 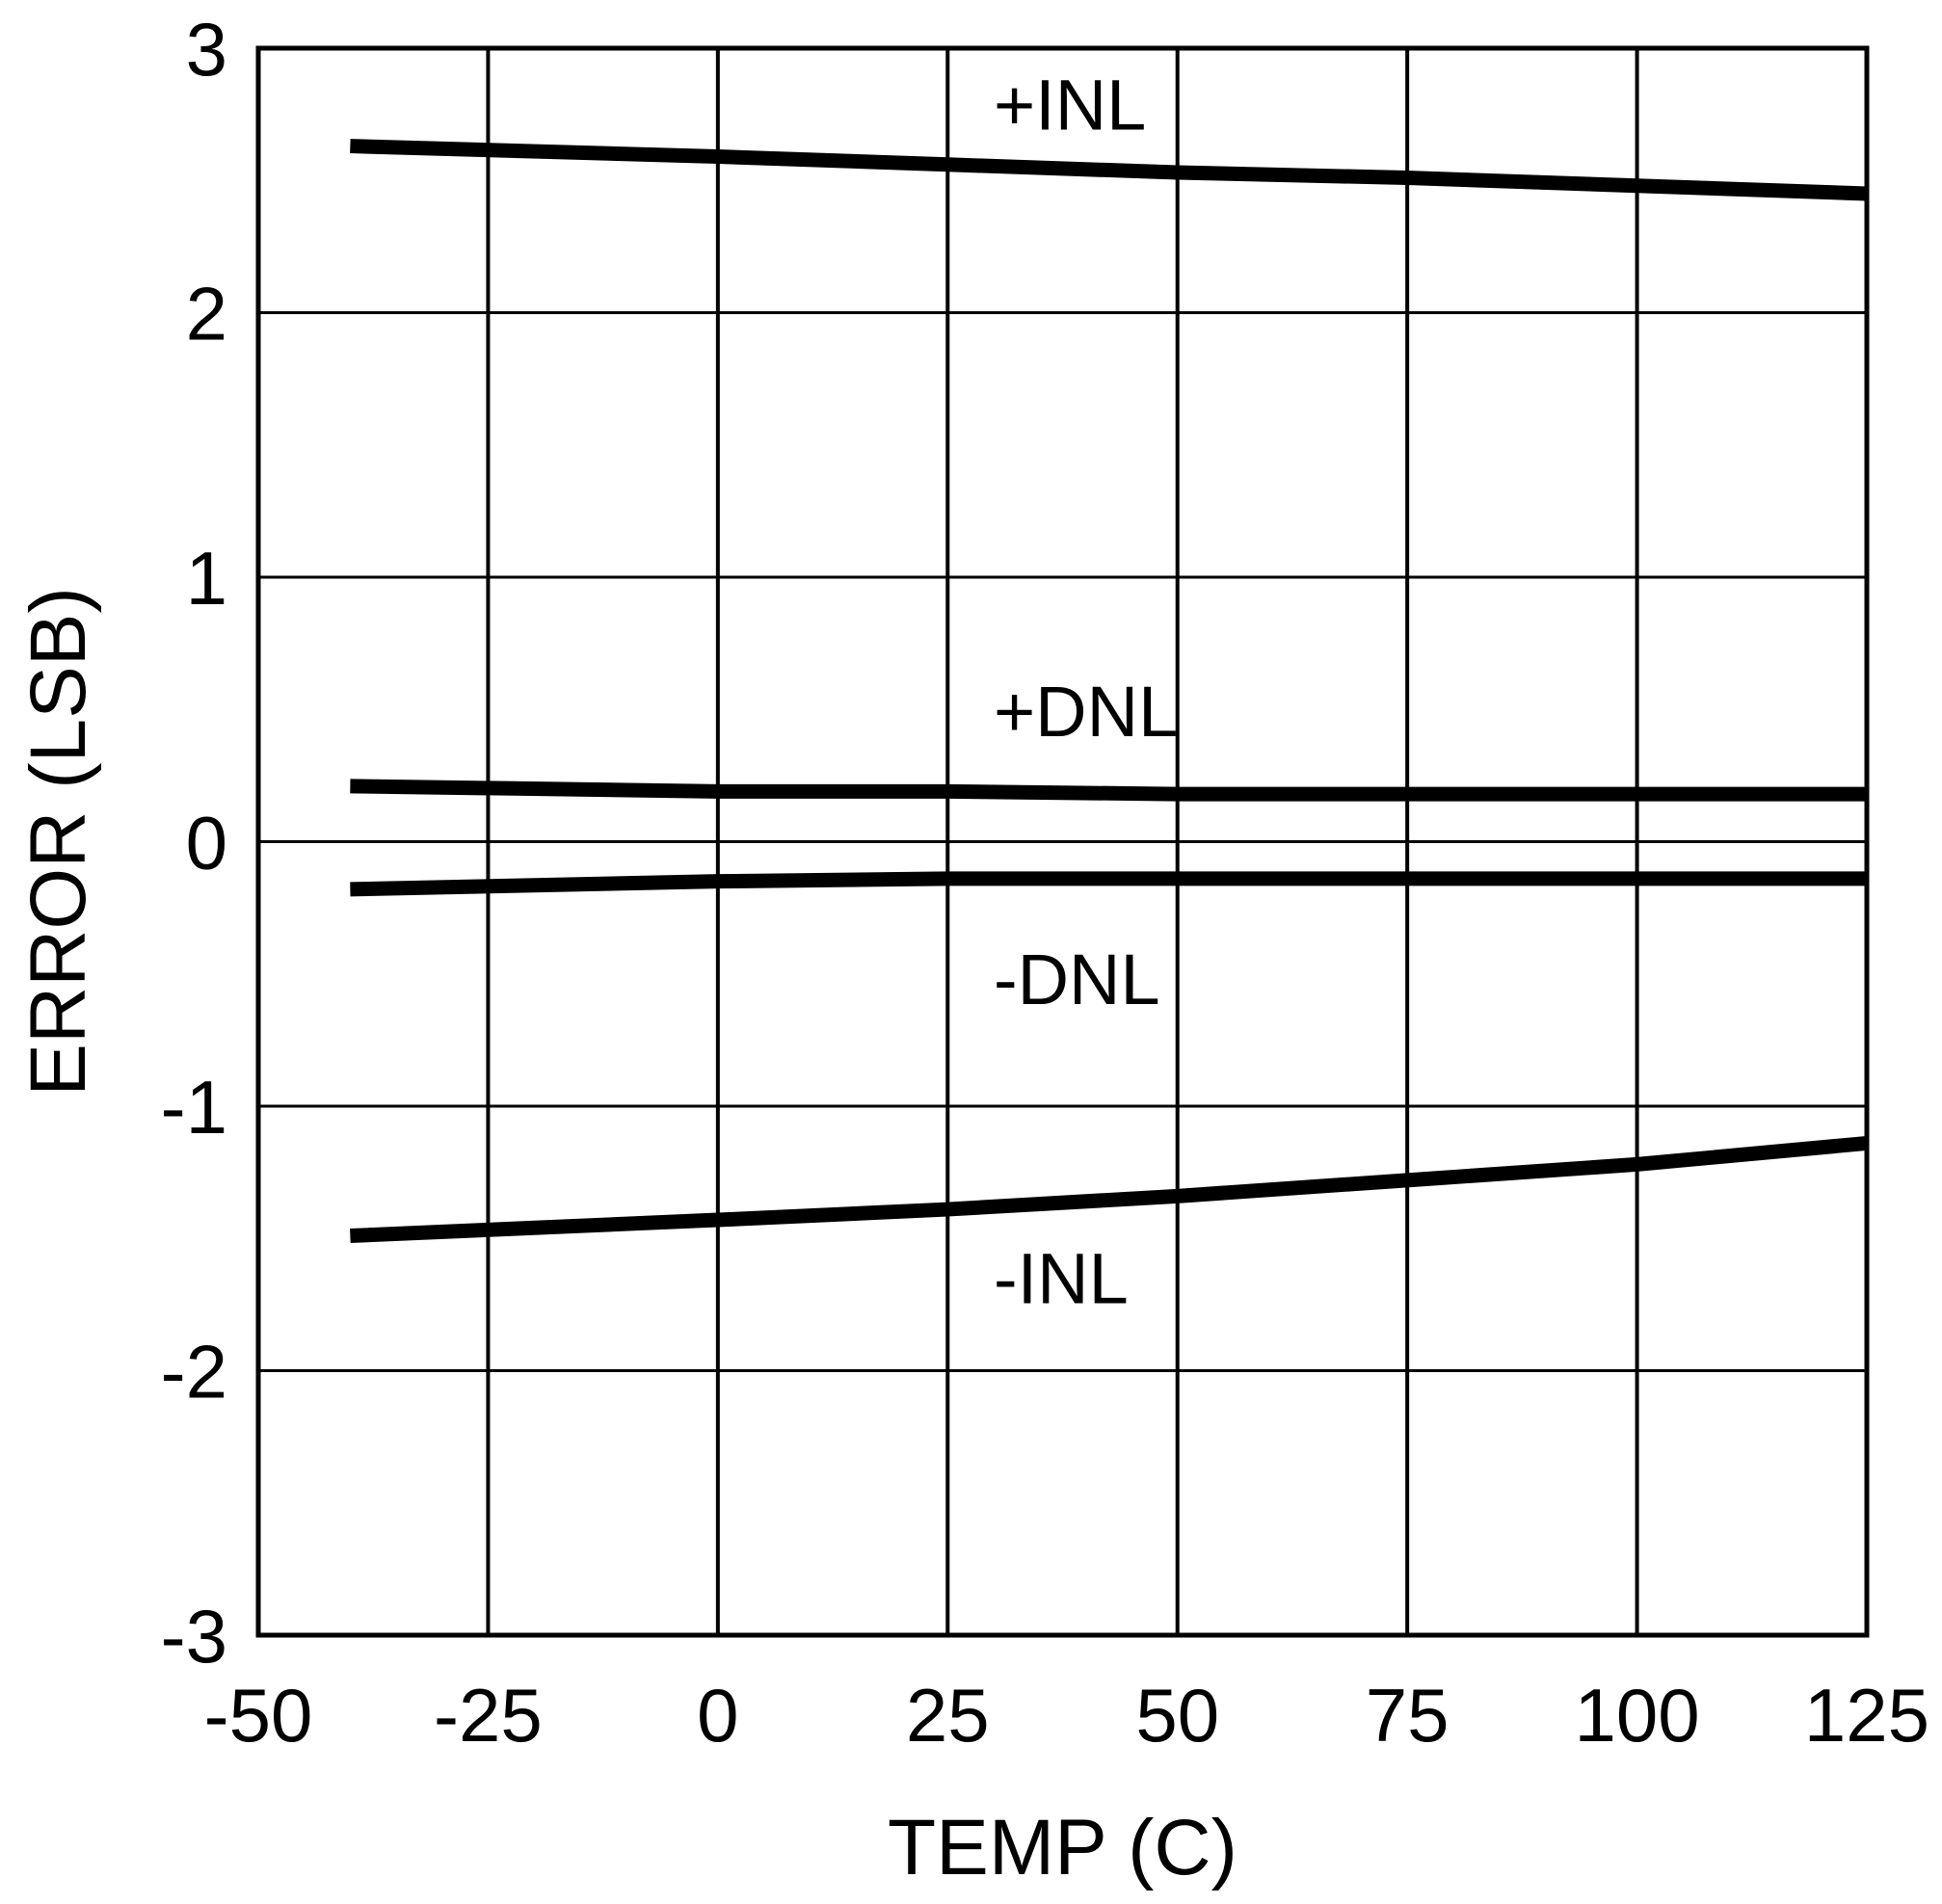 I want to click on x-tick-label: 125, so click(x=1867, y=1716).